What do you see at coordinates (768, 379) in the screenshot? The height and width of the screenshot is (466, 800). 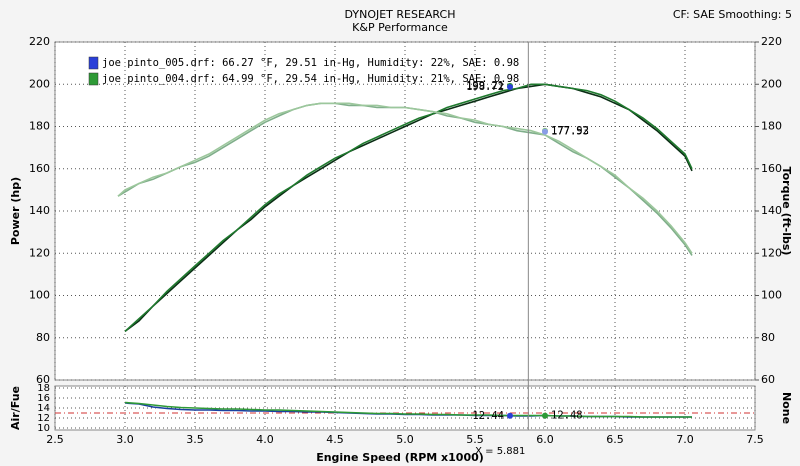 I see `y2-tick-label: 60` at bounding box center [768, 379].